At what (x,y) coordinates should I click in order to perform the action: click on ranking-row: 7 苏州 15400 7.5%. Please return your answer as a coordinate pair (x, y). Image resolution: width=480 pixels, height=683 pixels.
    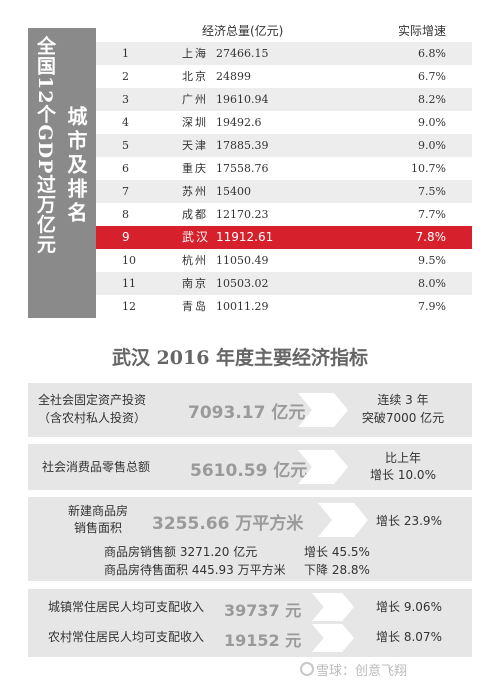
    Looking at the image, I should click on (284, 191).